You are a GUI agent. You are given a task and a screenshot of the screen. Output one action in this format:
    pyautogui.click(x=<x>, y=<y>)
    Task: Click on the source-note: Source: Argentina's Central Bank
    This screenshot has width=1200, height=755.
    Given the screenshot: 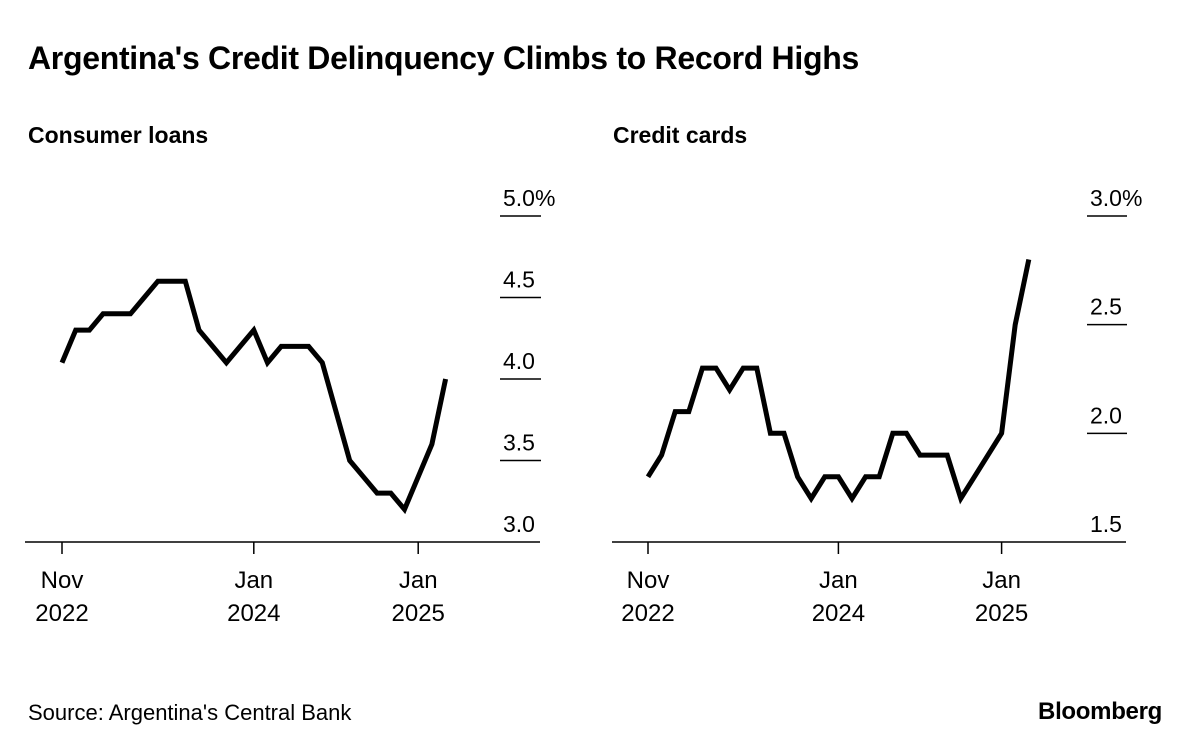 What is the action you would take?
    pyautogui.click(x=190, y=712)
    